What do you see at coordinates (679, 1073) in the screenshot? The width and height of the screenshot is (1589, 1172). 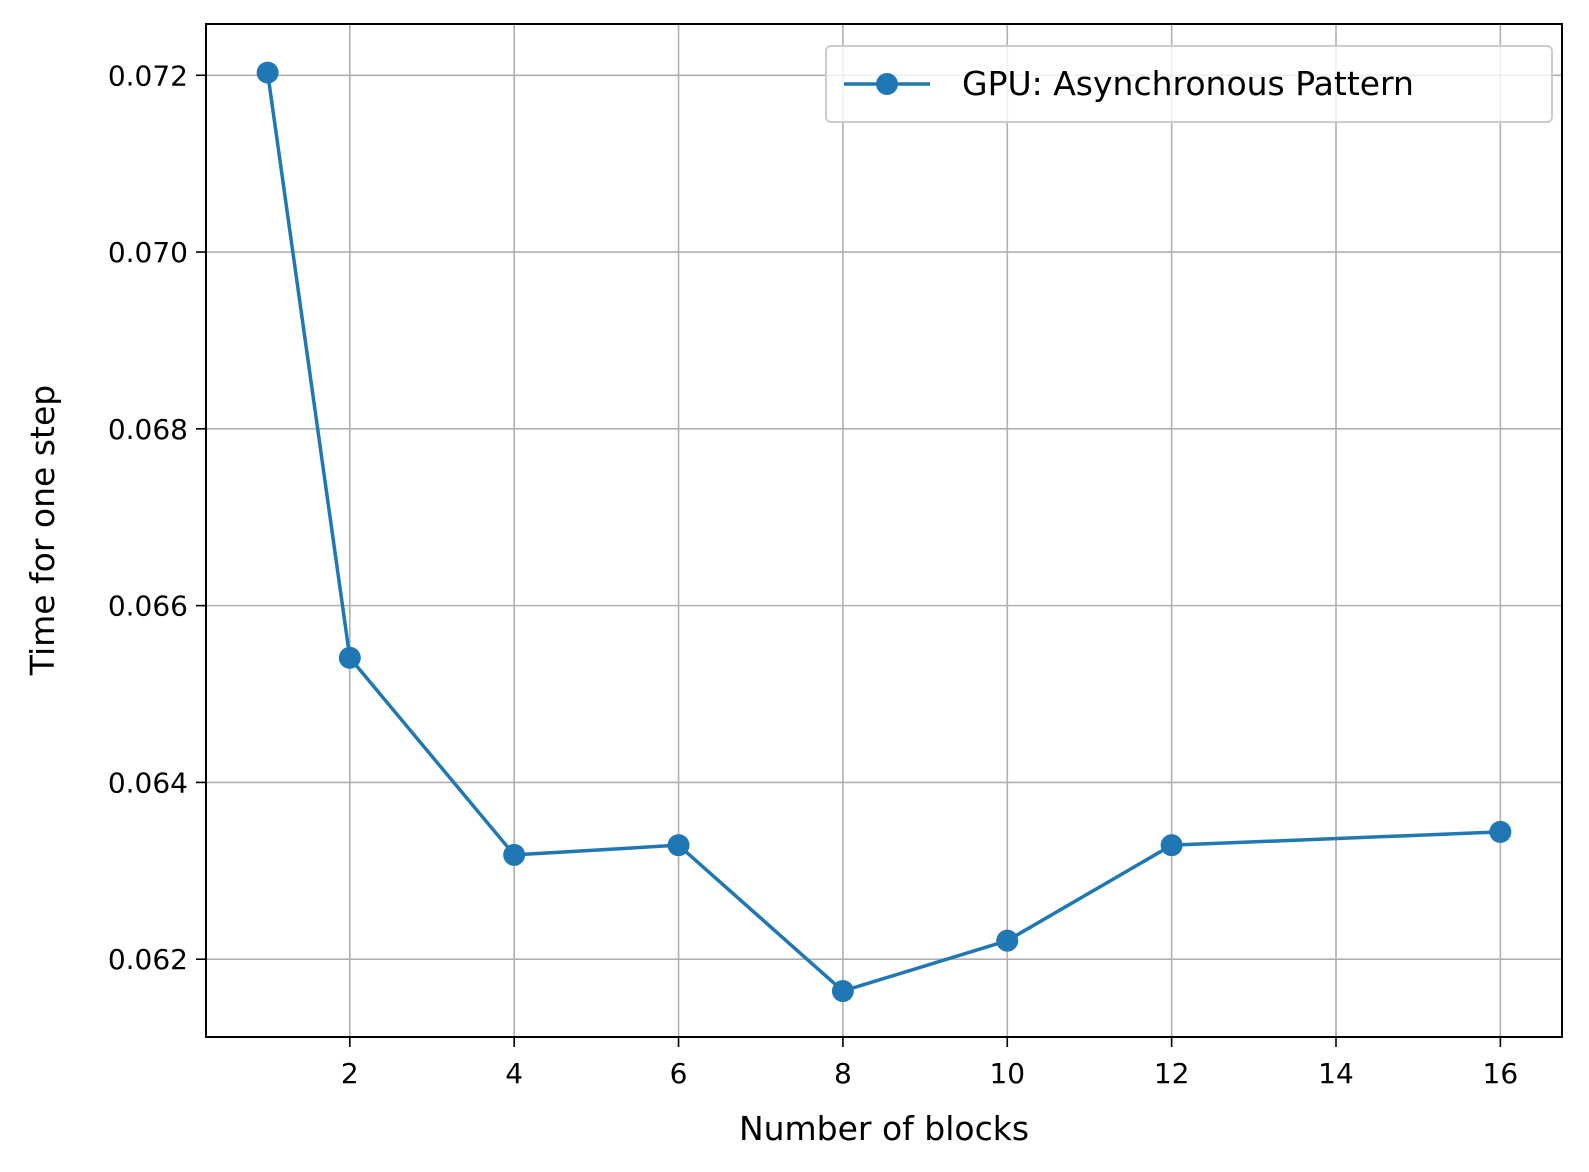 I see `x-tick-label: 6` at bounding box center [679, 1073].